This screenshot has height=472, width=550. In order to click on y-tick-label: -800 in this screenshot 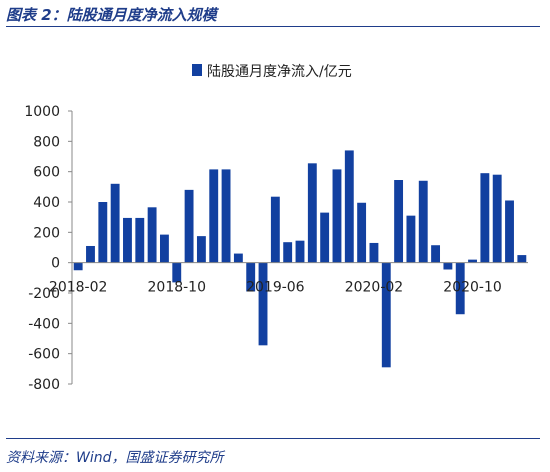, I will do `click(44, 385)`.